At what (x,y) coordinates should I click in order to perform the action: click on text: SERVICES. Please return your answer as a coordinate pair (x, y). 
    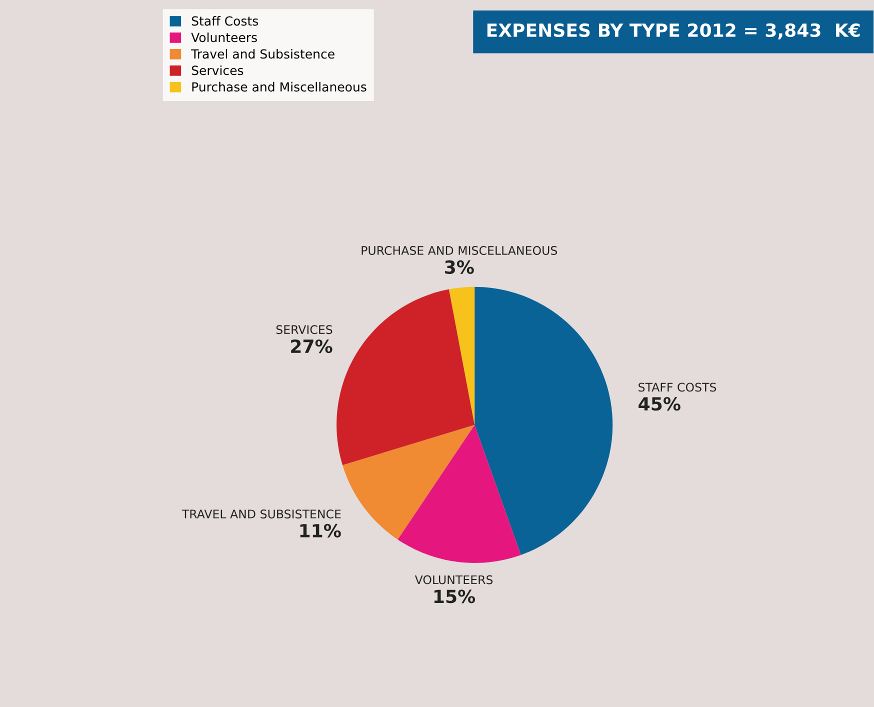
    Looking at the image, I should click on (304, 329).